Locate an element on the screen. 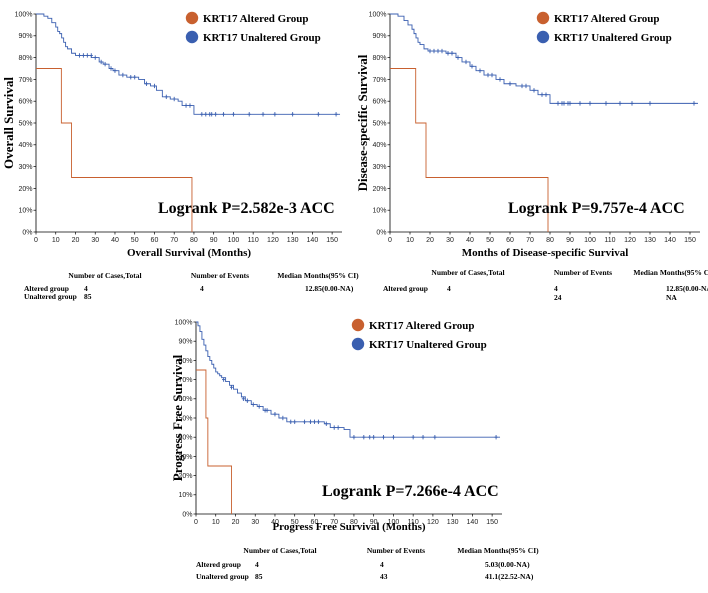 This screenshot has height=593, width=708. y-axis-label: Disease-specific Survival is located at coordinates (362, 122).